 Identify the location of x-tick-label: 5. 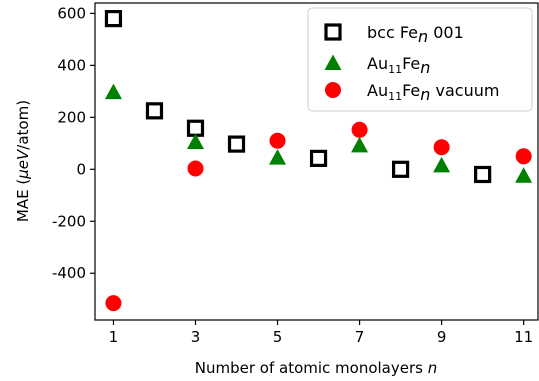
(278, 337).